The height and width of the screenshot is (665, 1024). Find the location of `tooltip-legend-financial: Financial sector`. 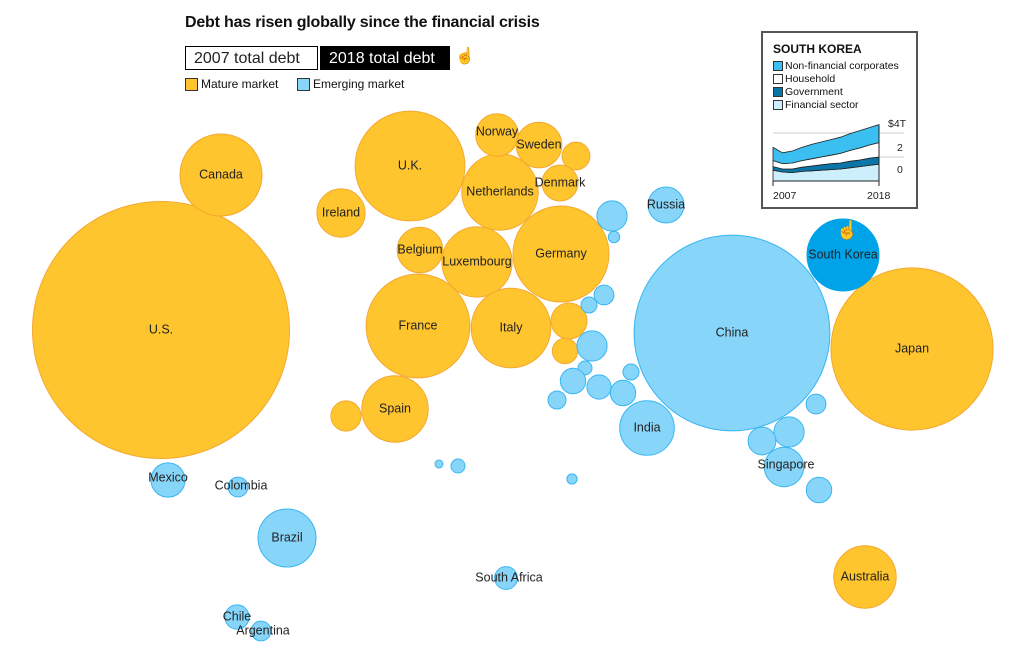

tooltip-legend-financial: Financial sector is located at coordinates (816, 105).